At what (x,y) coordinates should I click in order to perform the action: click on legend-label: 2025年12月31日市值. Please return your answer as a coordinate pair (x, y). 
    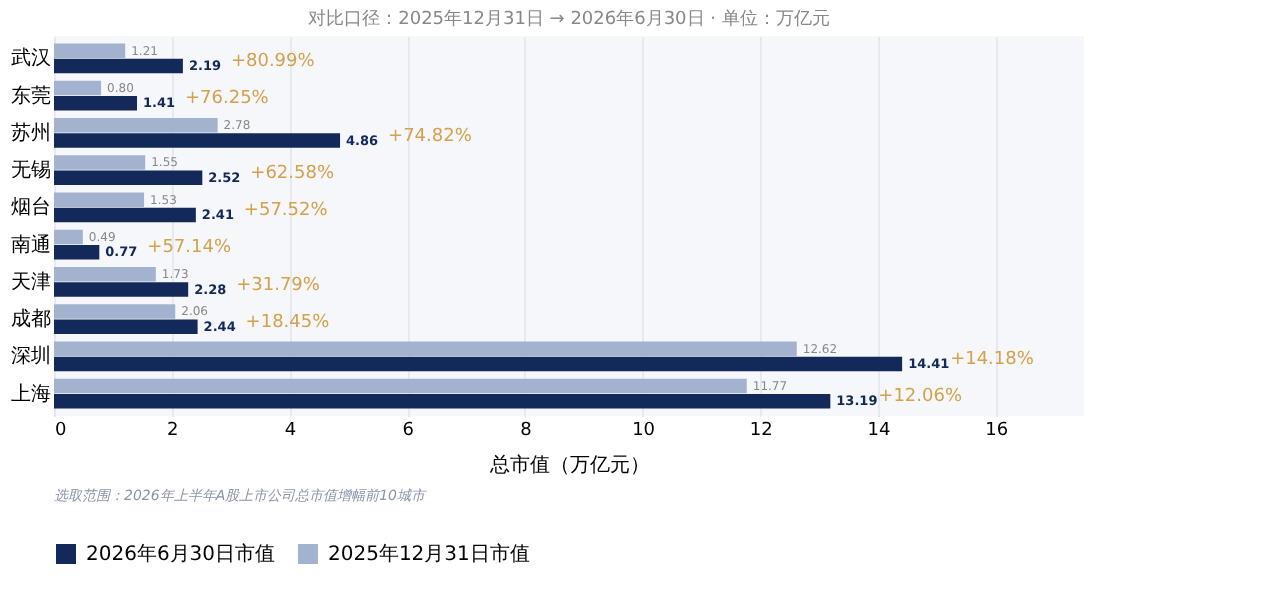
    Looking at the image, I should click on (429, 554).